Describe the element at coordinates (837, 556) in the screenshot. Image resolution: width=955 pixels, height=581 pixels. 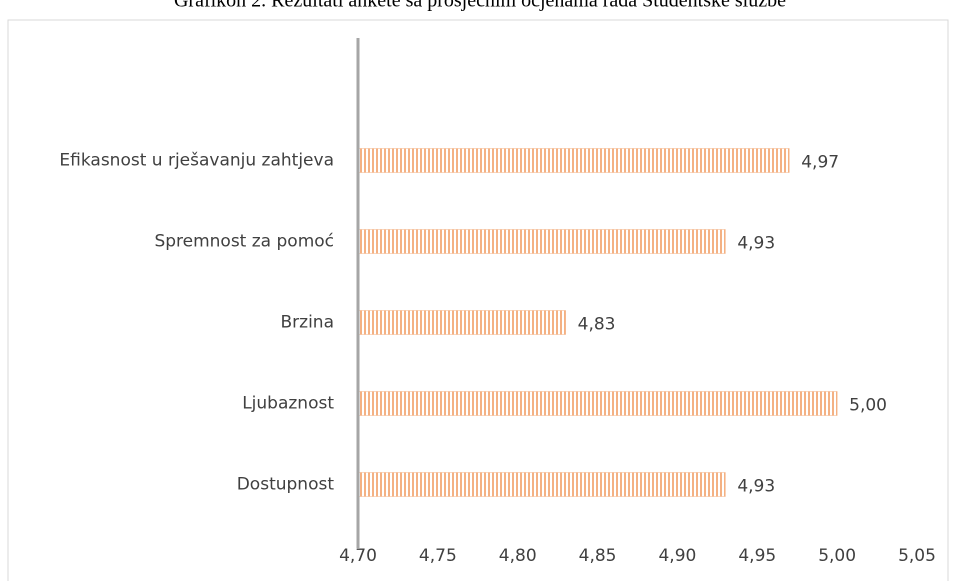
I see `x-tick-label: 5,00` at that location.